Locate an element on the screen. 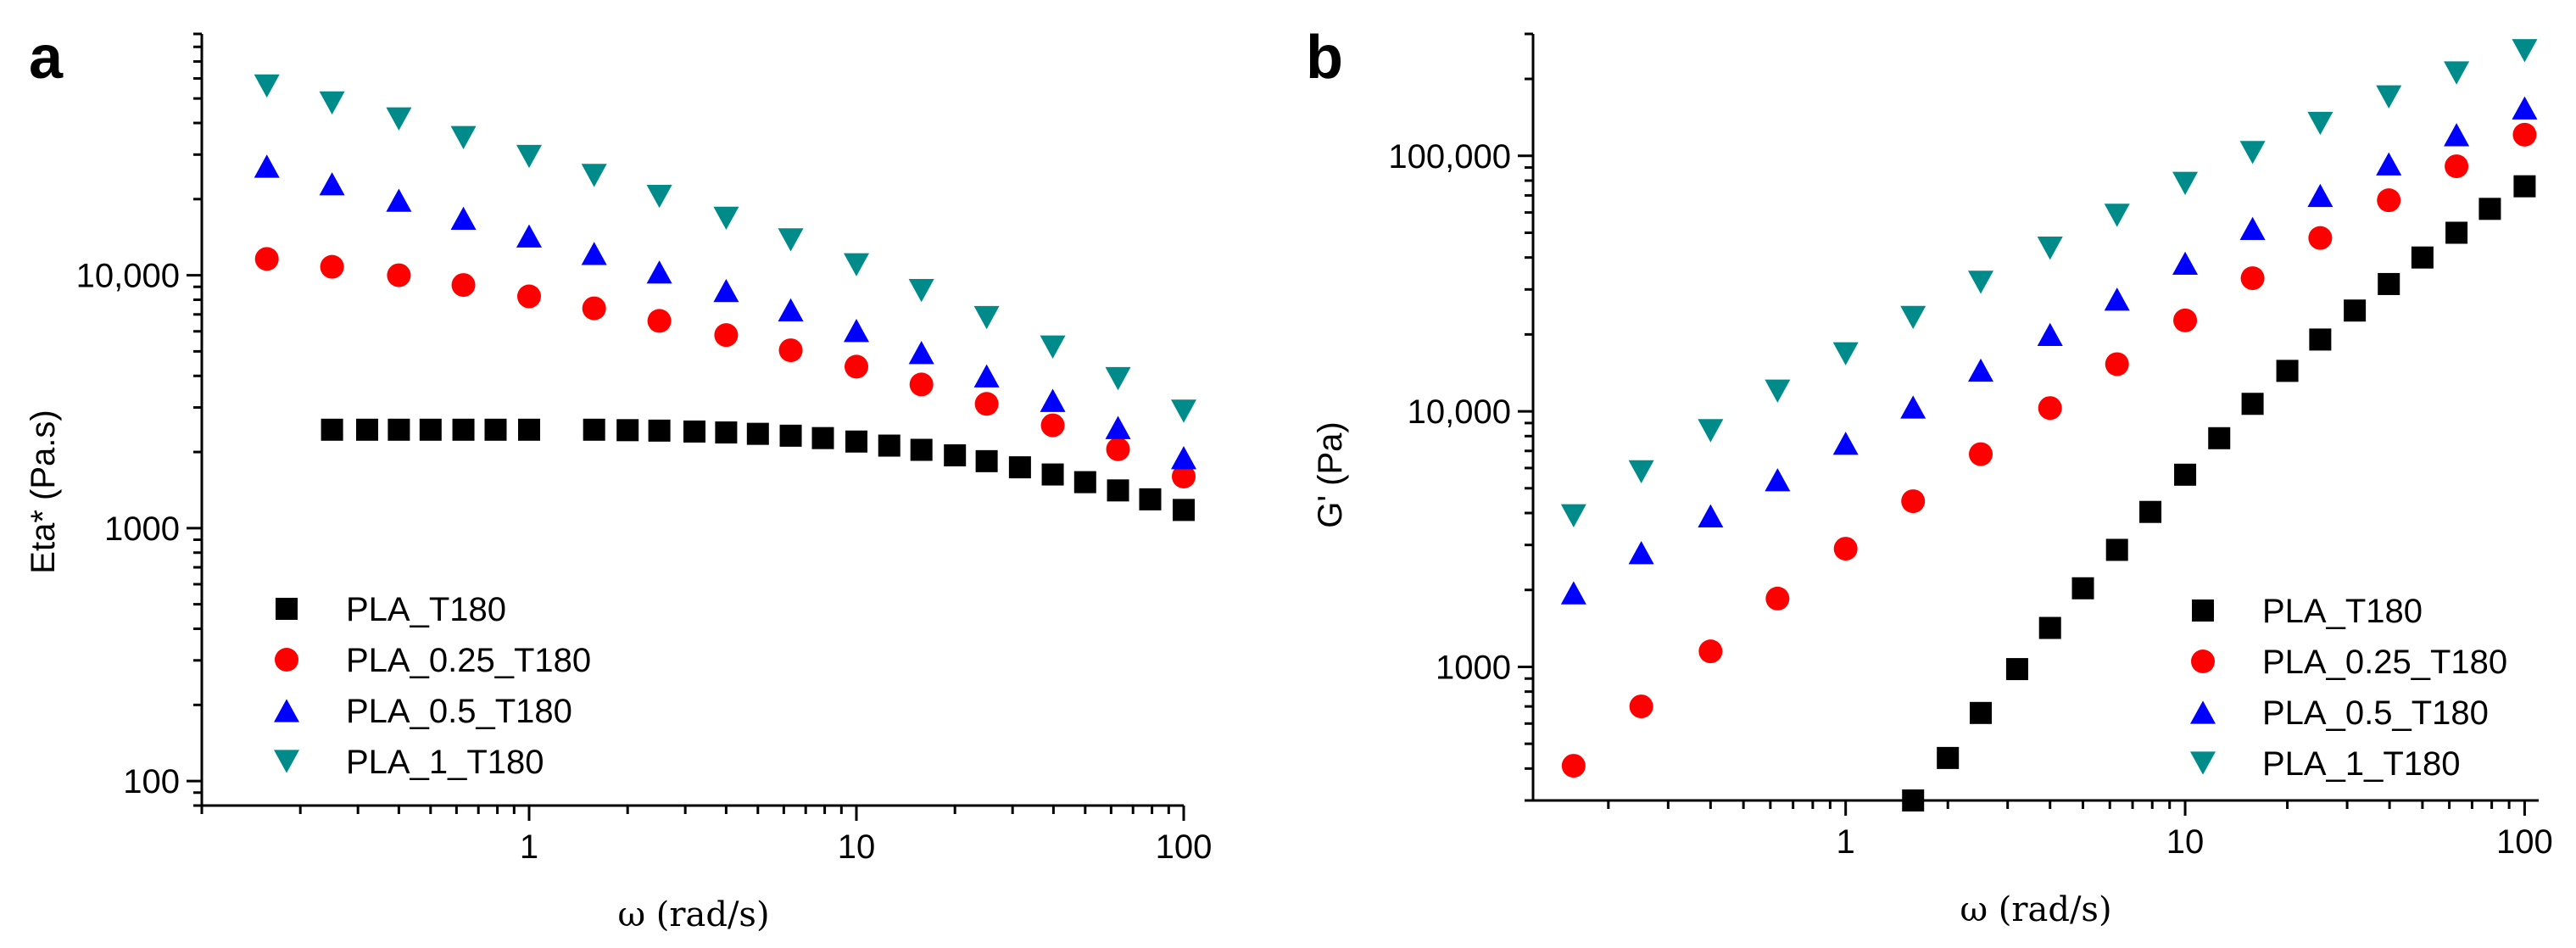 The image size is (2576, 948). x-tick-label: 1 is located at coordinates (1846, 842).